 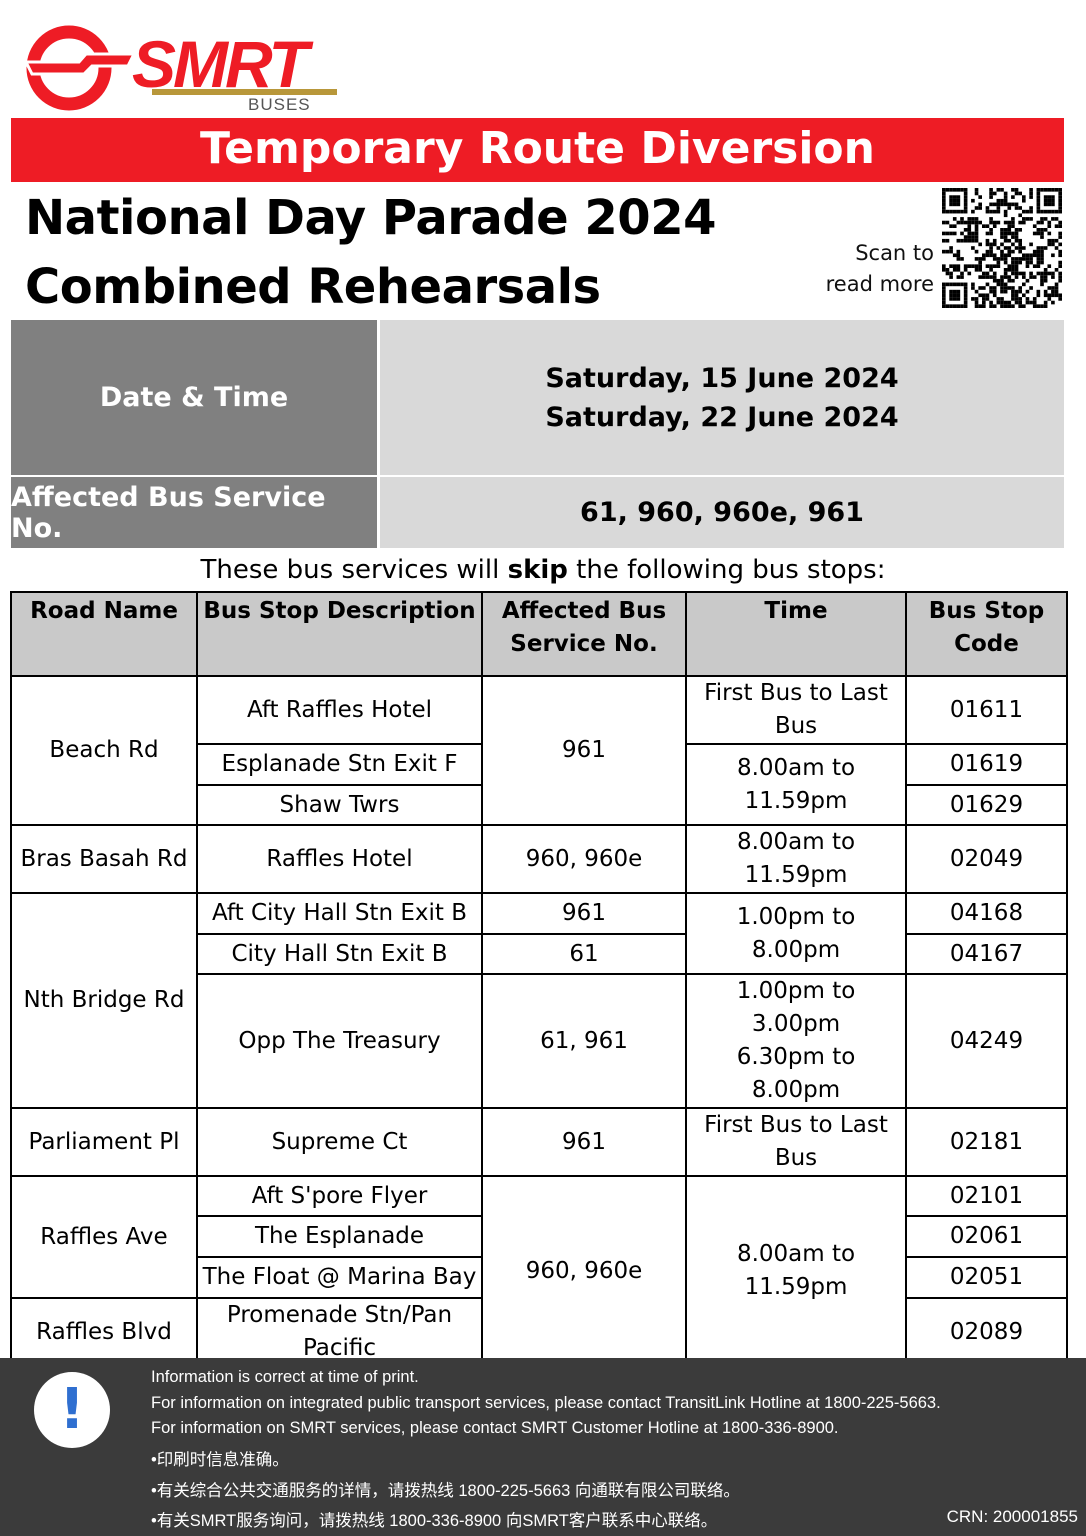 I want to click on svg-text: BUSES, so click(x=279, y=103).